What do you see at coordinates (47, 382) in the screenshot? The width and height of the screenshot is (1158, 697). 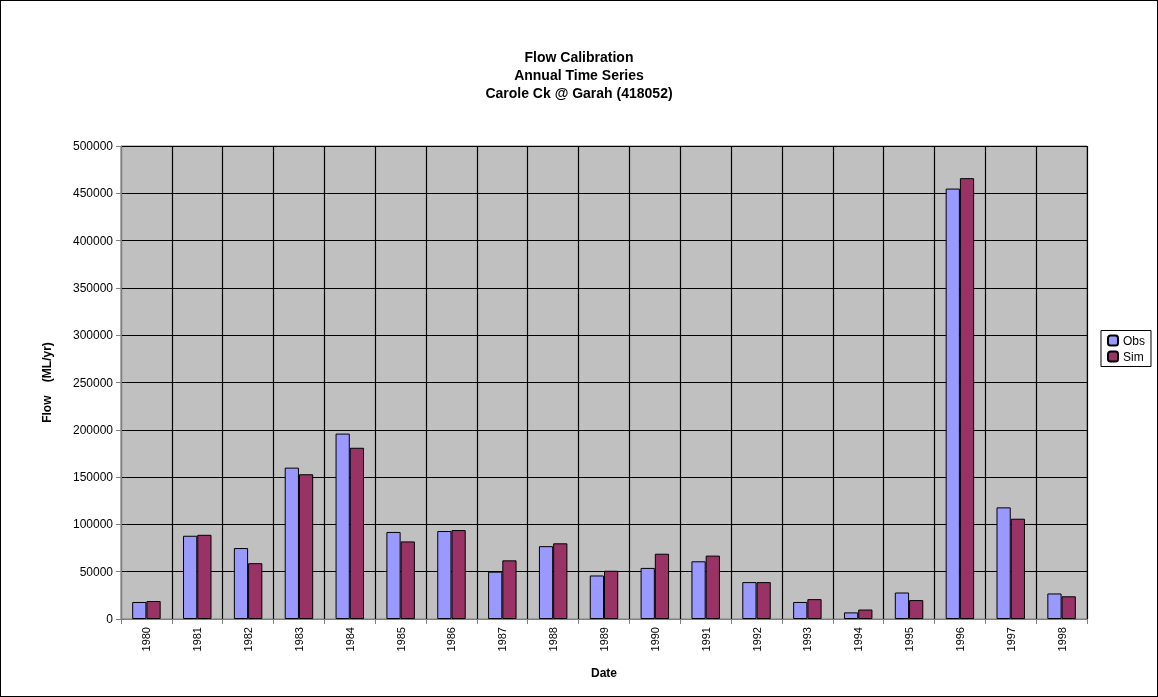 I see `y-axis-title: Flow (ML/yr)` at bounding box center [47, 382].